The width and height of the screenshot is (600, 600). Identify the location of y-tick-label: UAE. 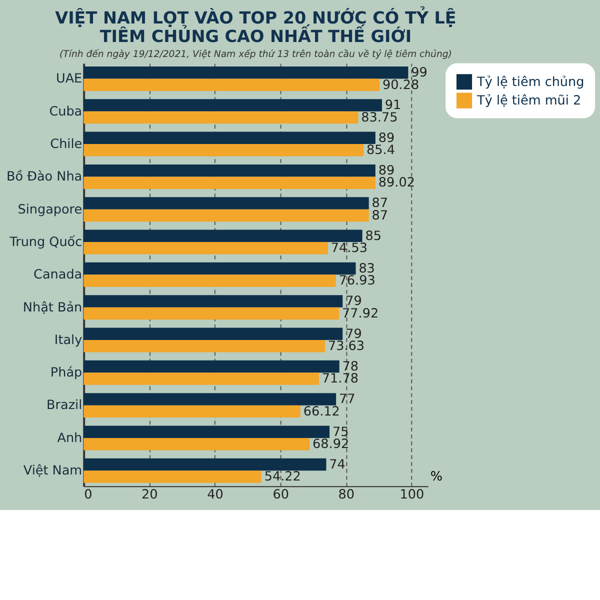
(69, 79).